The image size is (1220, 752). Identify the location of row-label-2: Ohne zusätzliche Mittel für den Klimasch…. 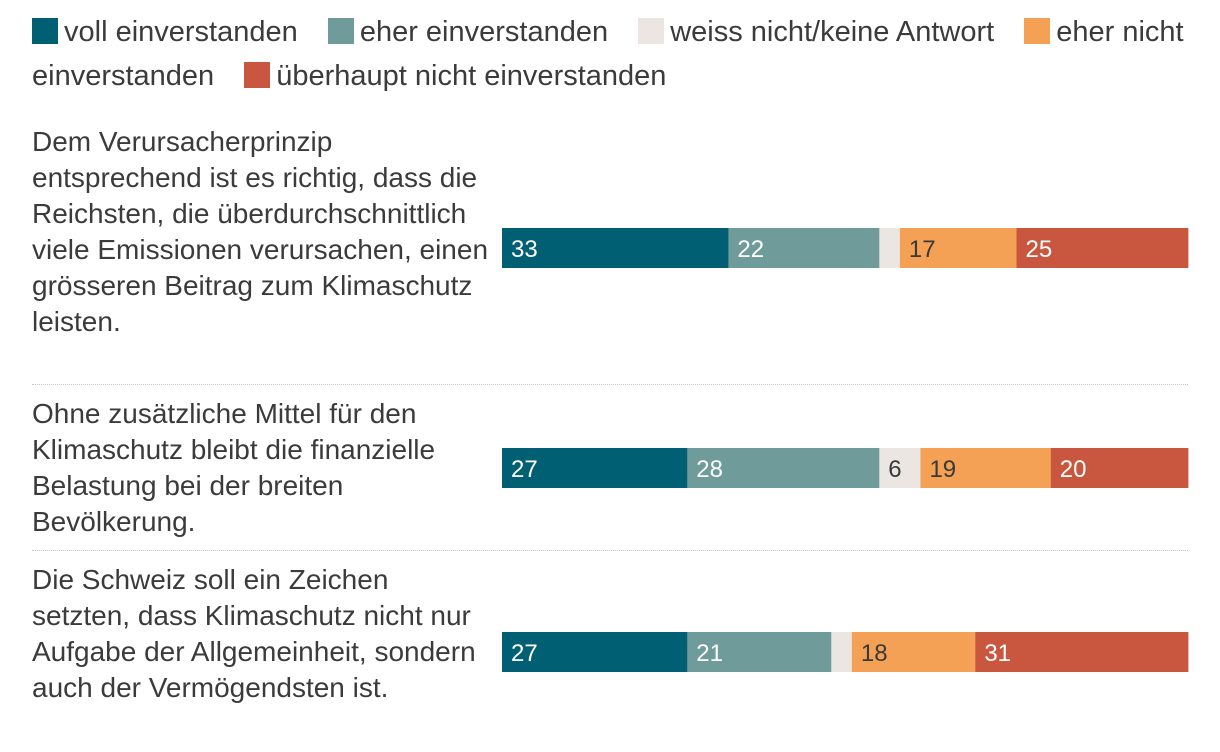
(234, 467).